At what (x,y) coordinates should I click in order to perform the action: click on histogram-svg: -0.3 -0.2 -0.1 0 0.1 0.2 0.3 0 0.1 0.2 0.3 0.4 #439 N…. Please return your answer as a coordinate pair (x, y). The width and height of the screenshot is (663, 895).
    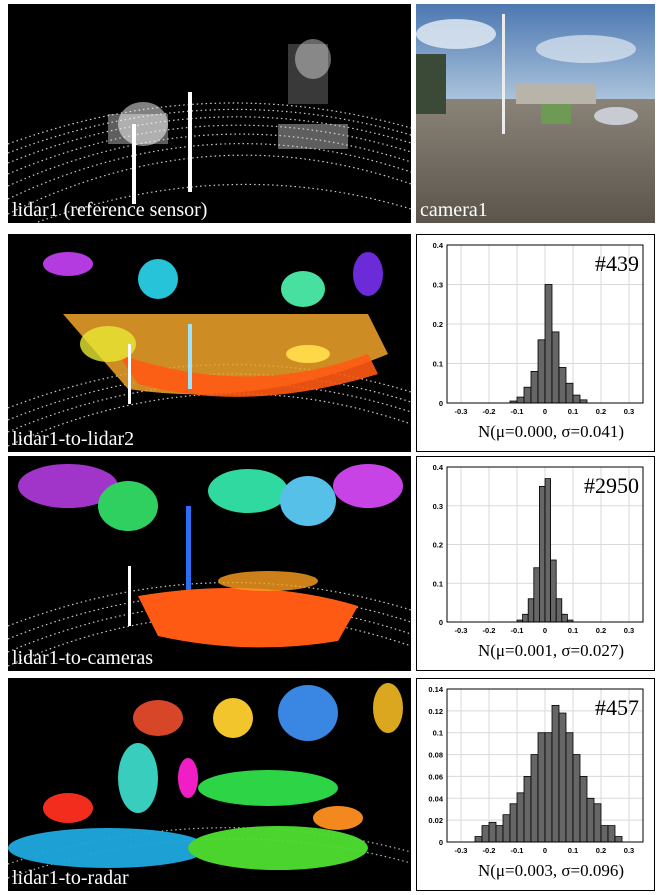
    Looking at the image, I should click on (538, 341).